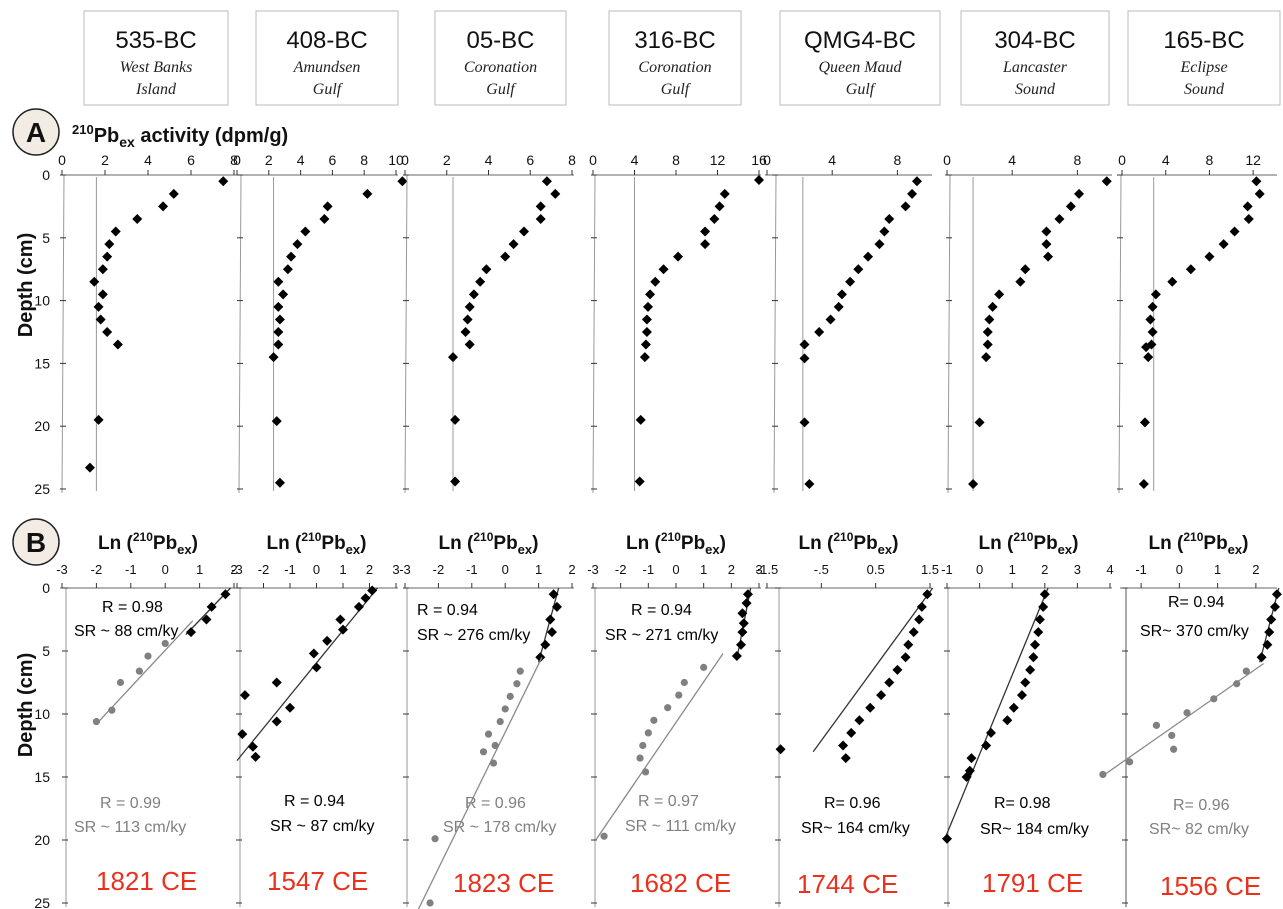 The width and height of the screenshot is (1283, 909). I want to click on depth-tick-labels: 0 0 5 5 10 10 15 15 20 20 25 25, so click(42, 538).